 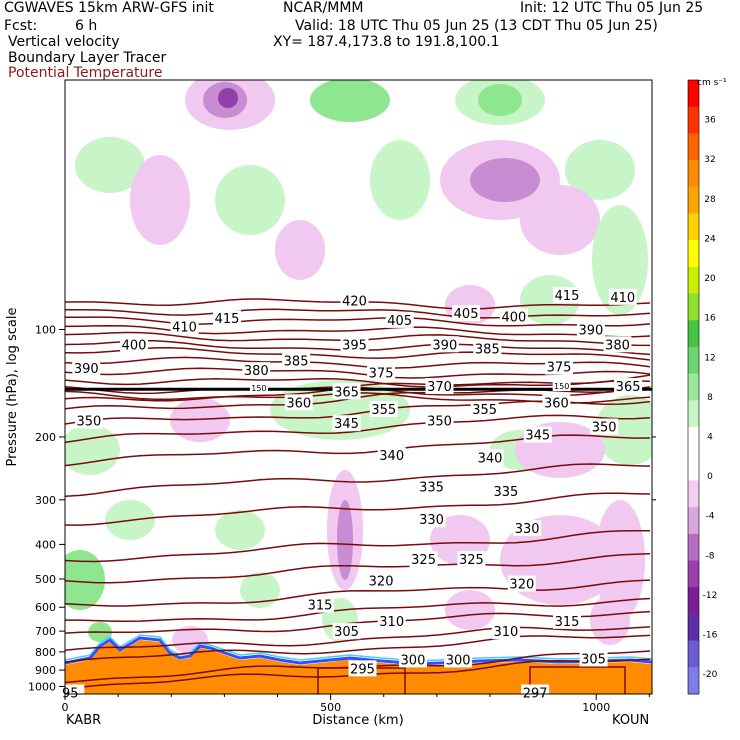 I want to click on field-boundary-layer-tracer: Boundary Layer Tracer, so click(x=87, y=58).